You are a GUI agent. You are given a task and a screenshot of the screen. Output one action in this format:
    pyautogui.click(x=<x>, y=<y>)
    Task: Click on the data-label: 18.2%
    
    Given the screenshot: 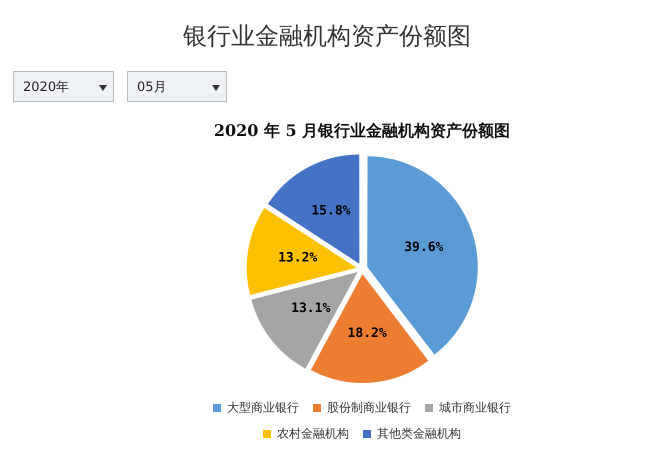 What is the action you would take?
    pyautogui.click(x=367, y=333)
    